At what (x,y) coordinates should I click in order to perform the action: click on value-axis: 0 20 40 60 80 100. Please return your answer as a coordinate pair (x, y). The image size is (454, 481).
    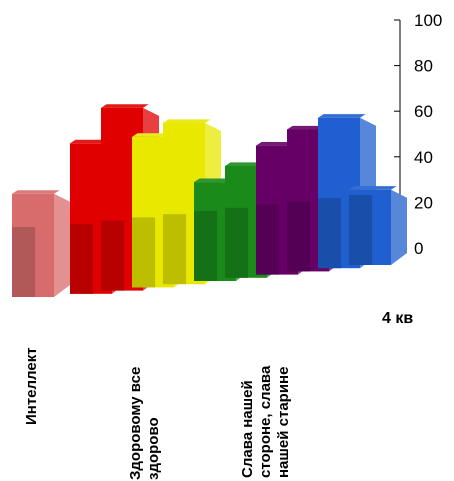
    Looking at the image, I should click on (418, 134).